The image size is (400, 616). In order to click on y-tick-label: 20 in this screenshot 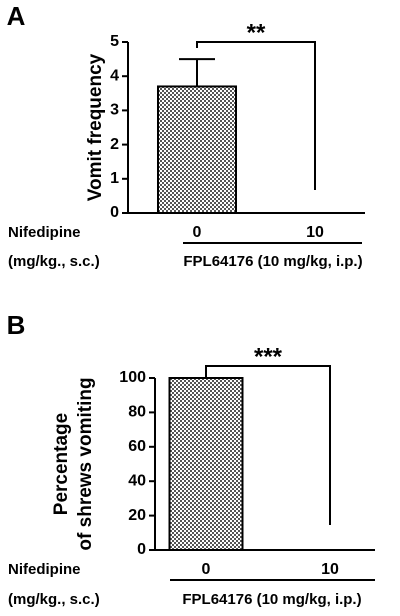, I will do `click(137, 515)`.